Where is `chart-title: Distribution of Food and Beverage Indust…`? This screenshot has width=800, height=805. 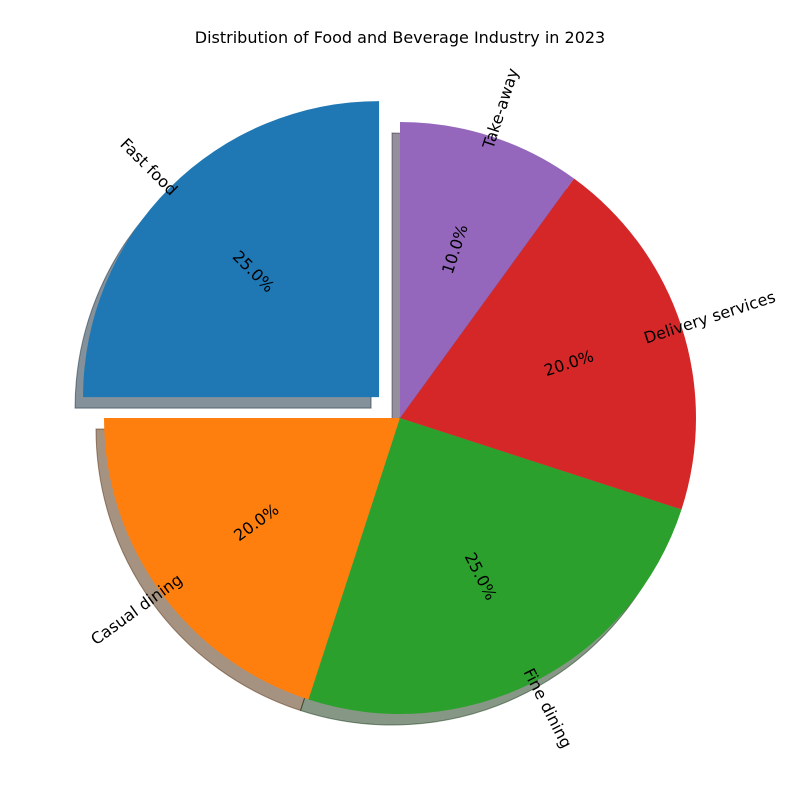
chart-title: Distribution of Food and Beverage Indust… is located at coordinates (400, 37).